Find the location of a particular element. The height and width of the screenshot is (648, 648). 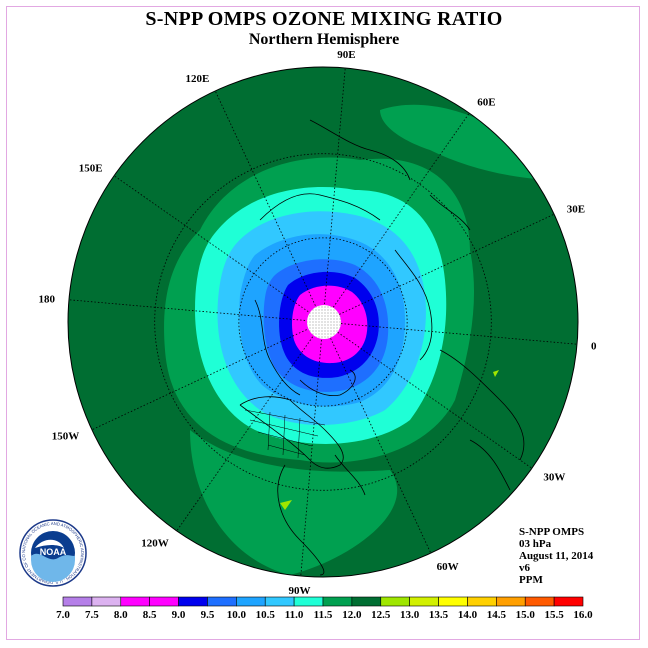

colorbar-label: 13.5 is located at coordinates (439, 615).